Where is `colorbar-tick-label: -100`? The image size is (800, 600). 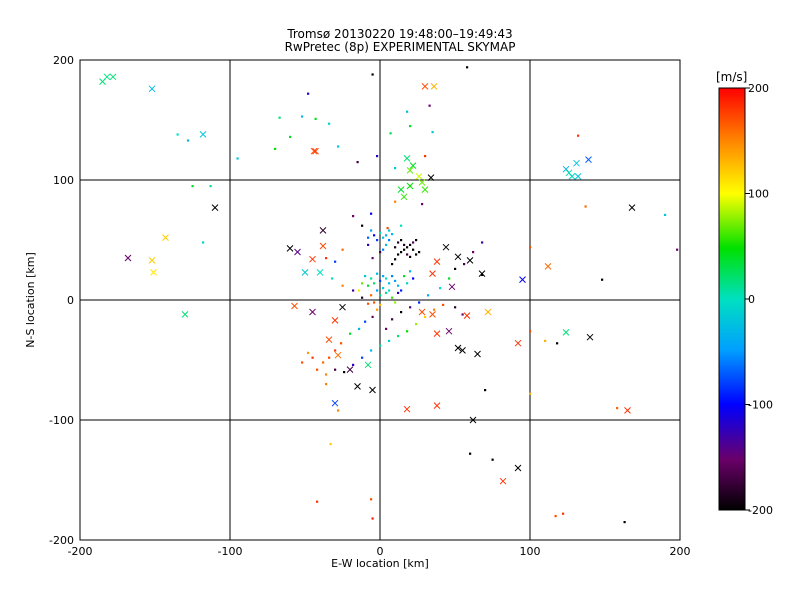 colorbar-tick-label: -100 is located at coordinates (760, 405).